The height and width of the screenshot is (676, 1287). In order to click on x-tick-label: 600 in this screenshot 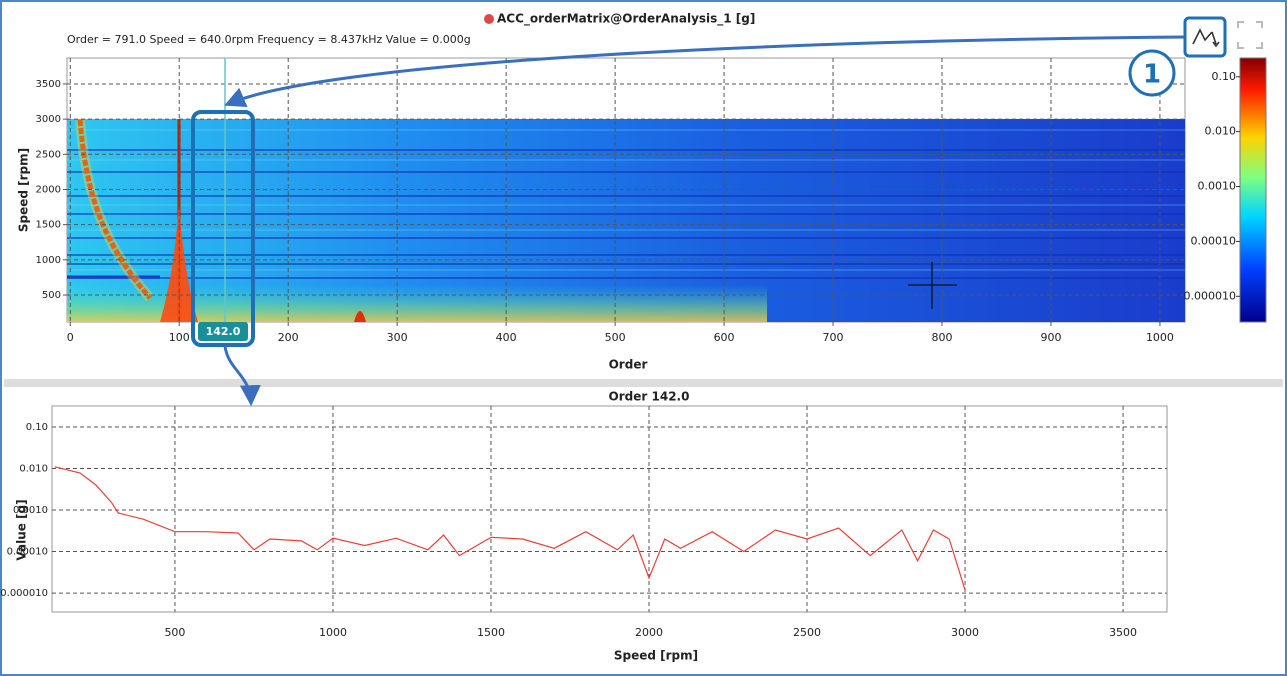, I will do `click(724, 337)`.